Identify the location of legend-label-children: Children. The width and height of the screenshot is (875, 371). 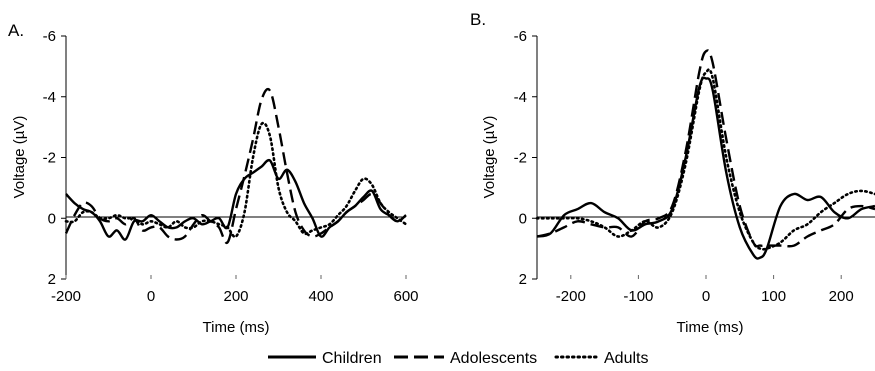
(352, 358).